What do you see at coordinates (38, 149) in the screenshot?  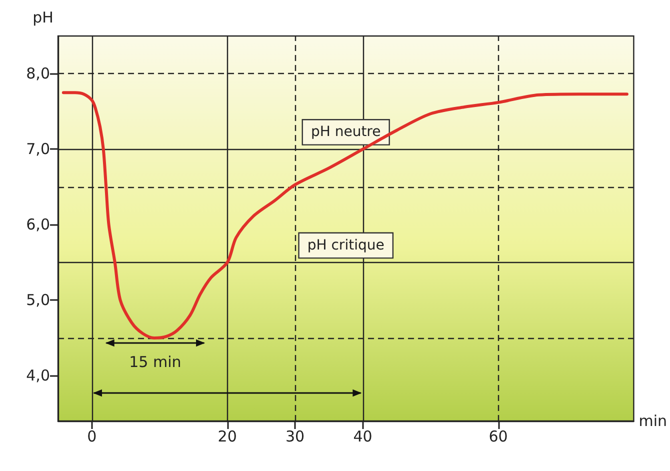 I see `y-tick-label: 7,0` at bounding box center [38, 149].